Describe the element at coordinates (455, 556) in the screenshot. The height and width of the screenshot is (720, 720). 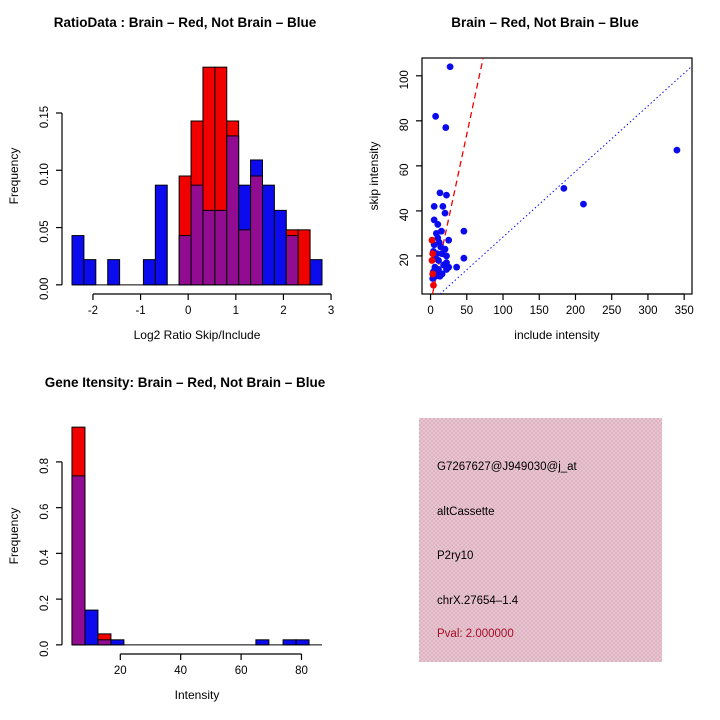
I see `gene-name-text: P2ry10` at that location.